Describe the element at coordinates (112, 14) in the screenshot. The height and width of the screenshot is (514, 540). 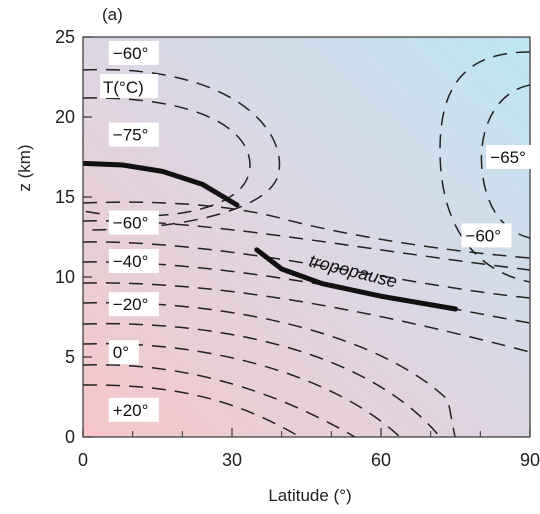
I see `panel-label: (a)` at that location.